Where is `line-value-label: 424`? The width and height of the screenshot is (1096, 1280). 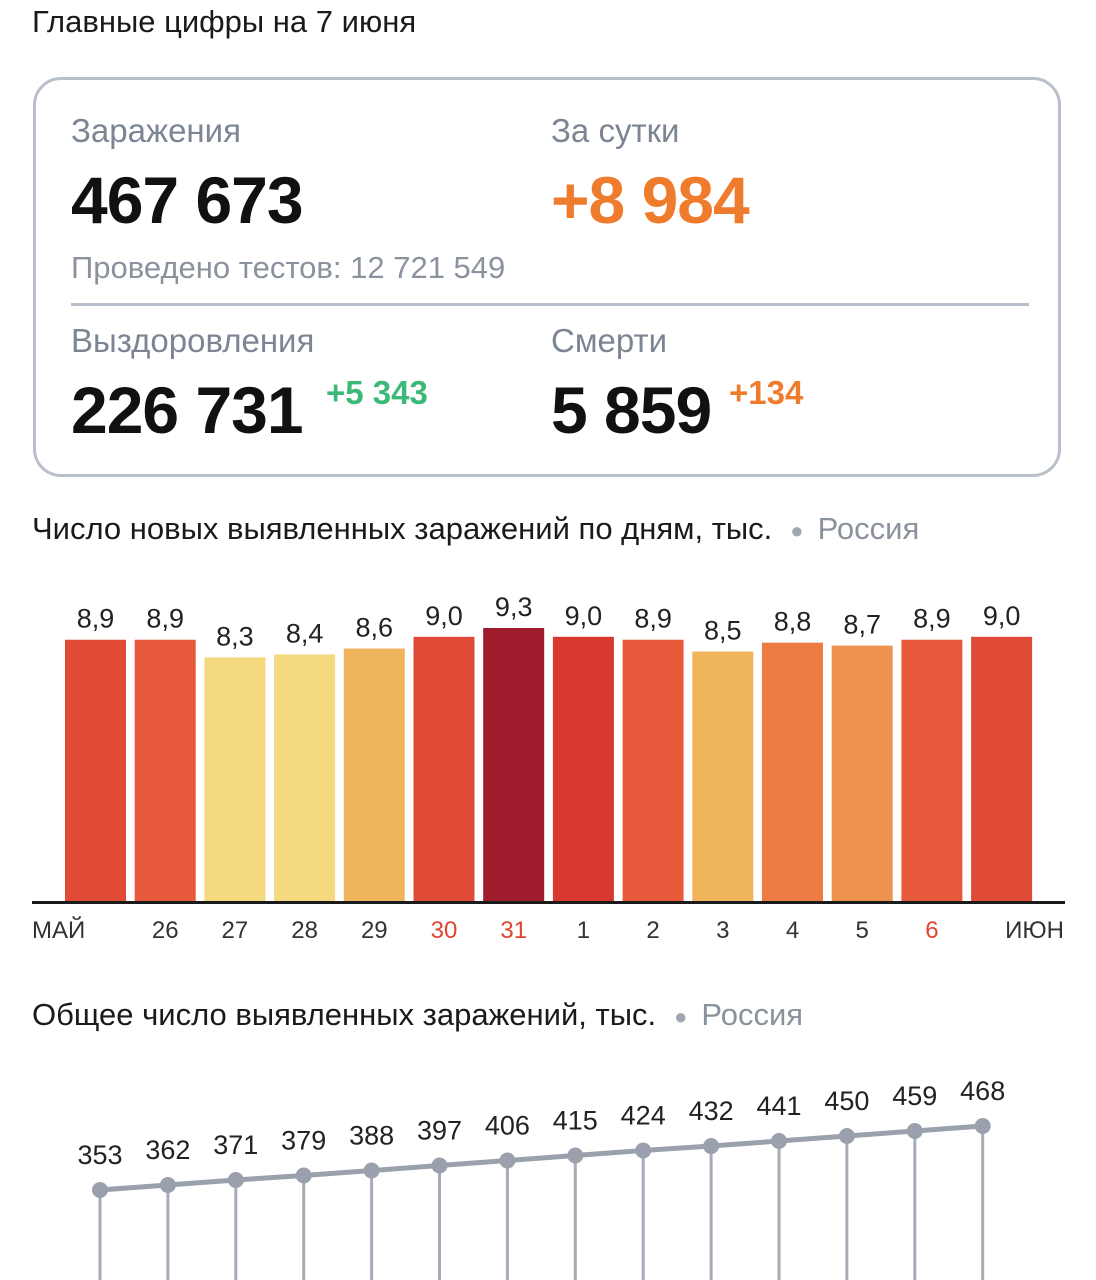
line-value-label: 424 is located at coordinates (643, 1115).